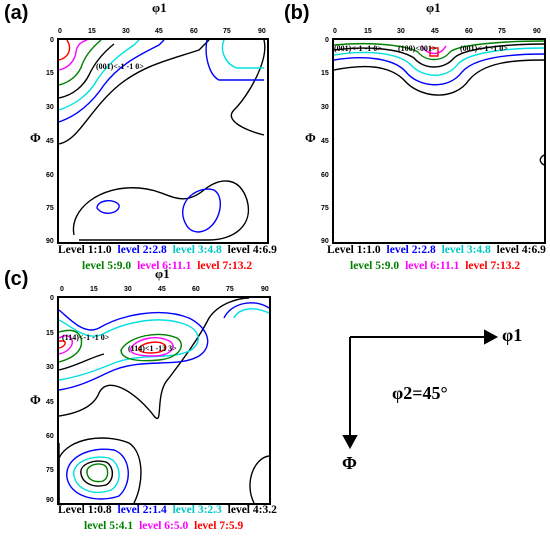 The image size is (550, 543). I want to click on panel-a-plot-area, so click(163, 141).